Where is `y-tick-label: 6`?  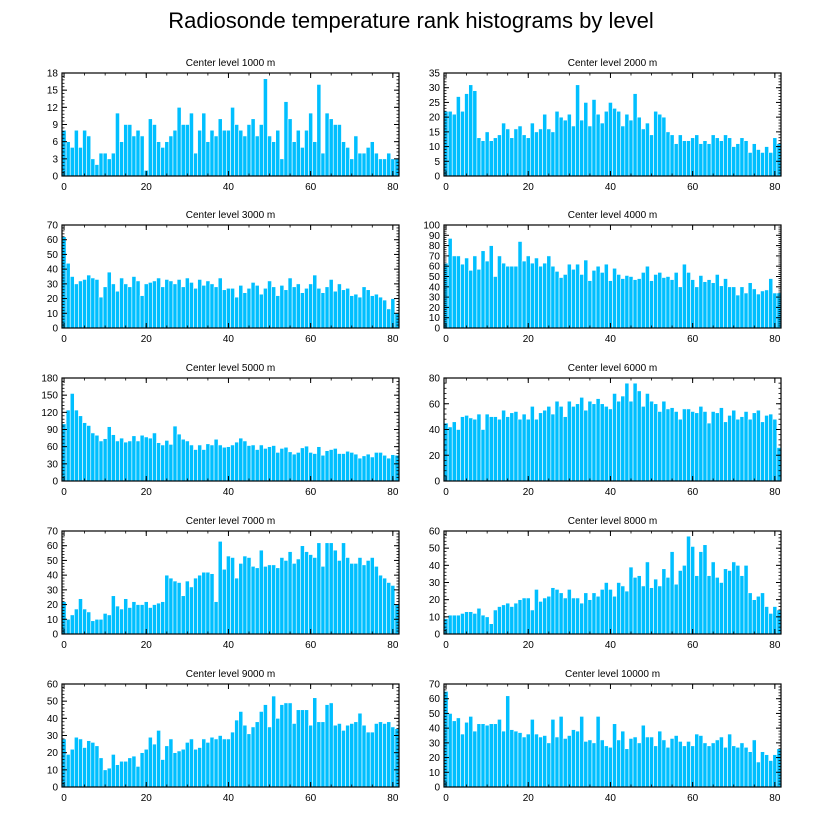 y-tick-label: 6 is located at coordinates (55, 142).